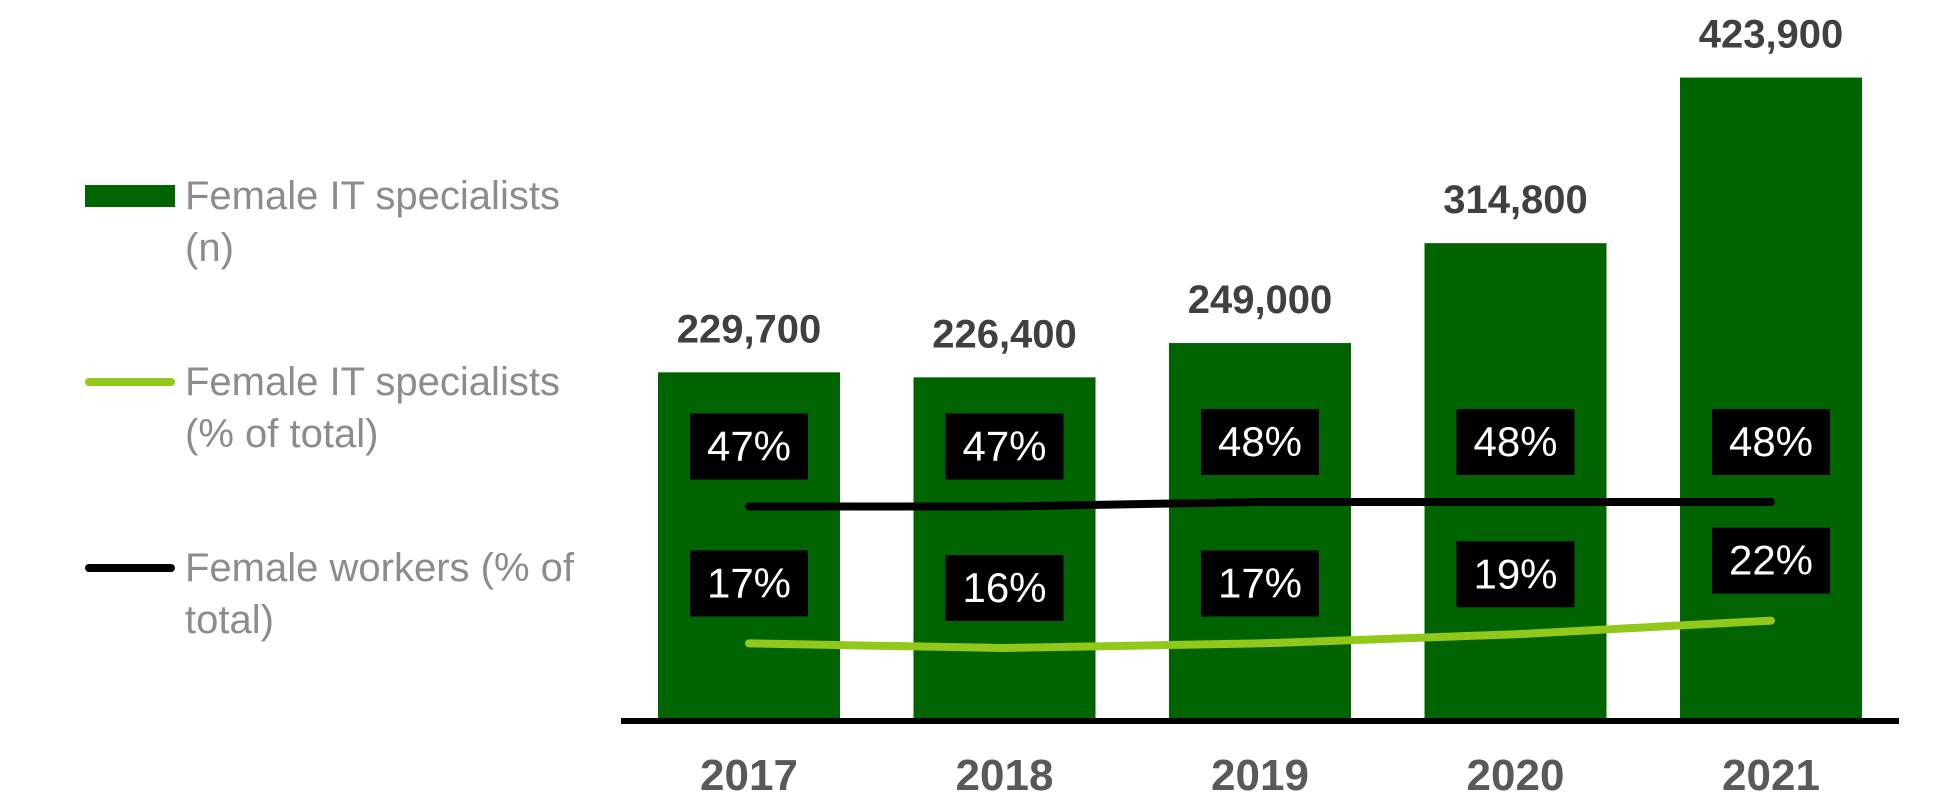 This screenshot has width=1949, height=802. Describe the element at coordinates (1260, 300) in the screenshot. I see `bar-value-label: 249,000` at that location.